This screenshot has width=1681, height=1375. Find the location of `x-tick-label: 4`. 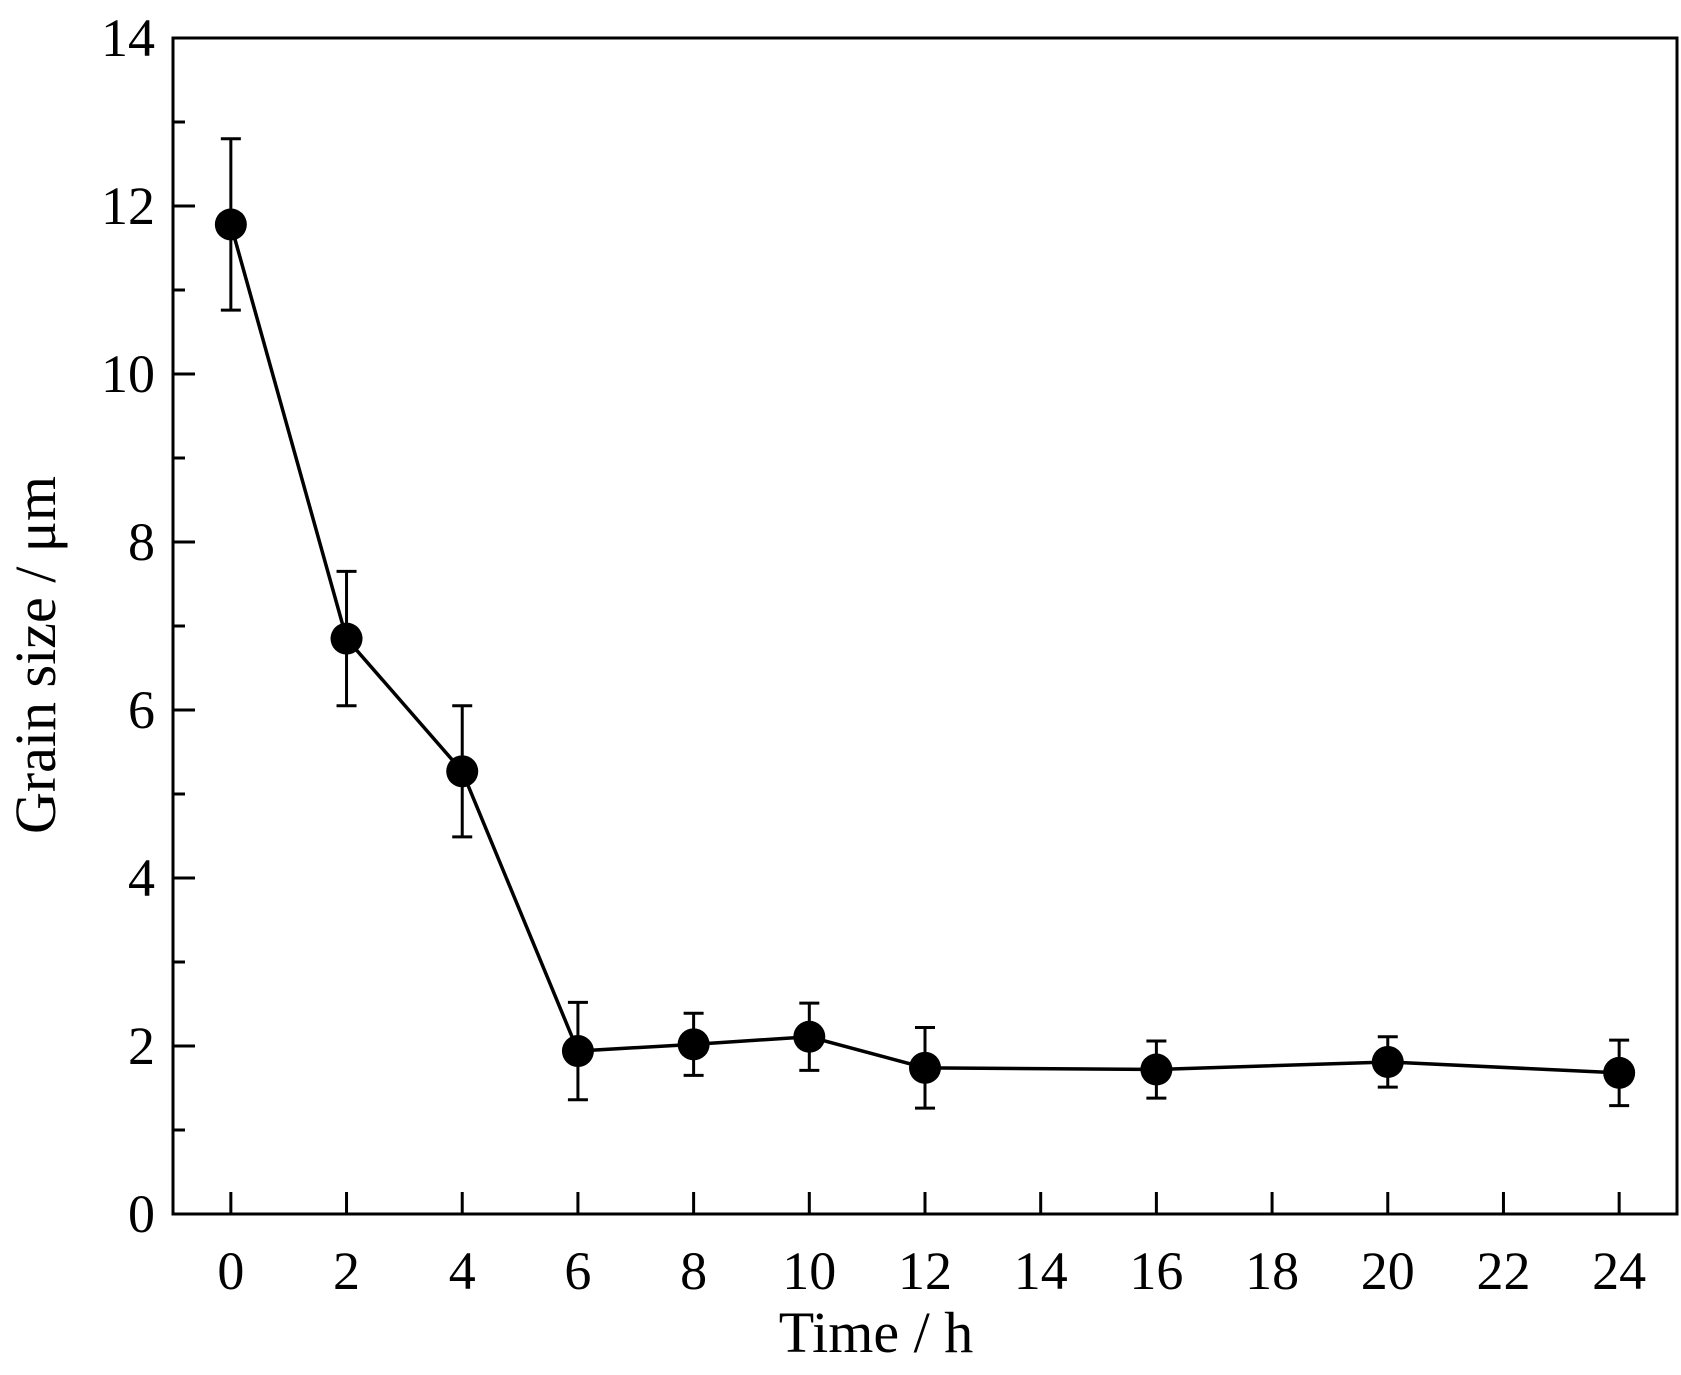

x-tick-label: 4 is located at coordinates (462, 1271).